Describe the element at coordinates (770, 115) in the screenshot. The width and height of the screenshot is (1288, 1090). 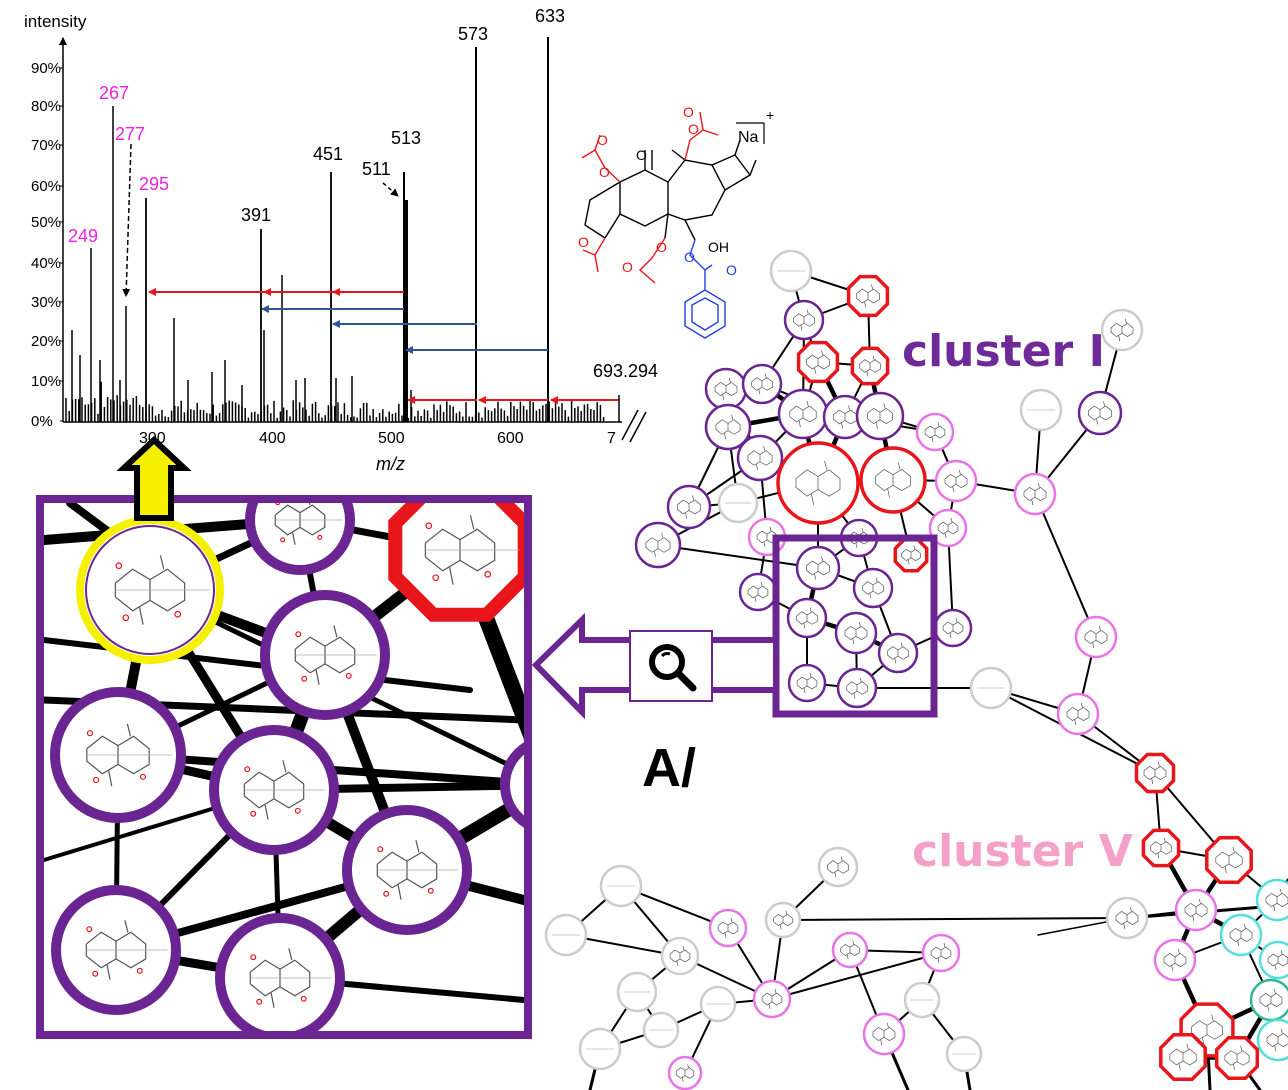
I see `charge-label: +` at that location.